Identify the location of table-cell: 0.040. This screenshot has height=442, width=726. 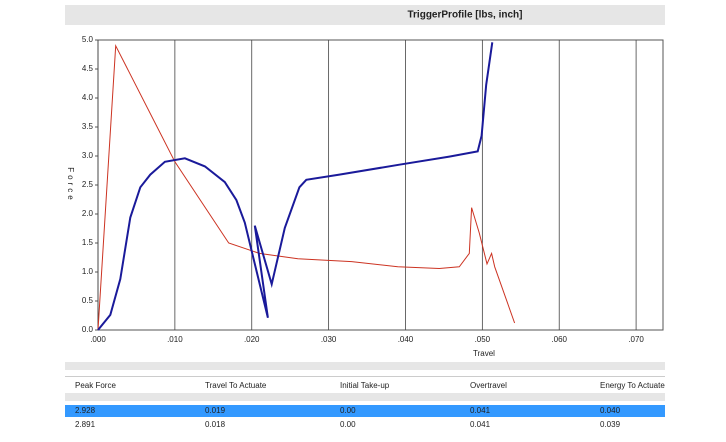
(610, 410).